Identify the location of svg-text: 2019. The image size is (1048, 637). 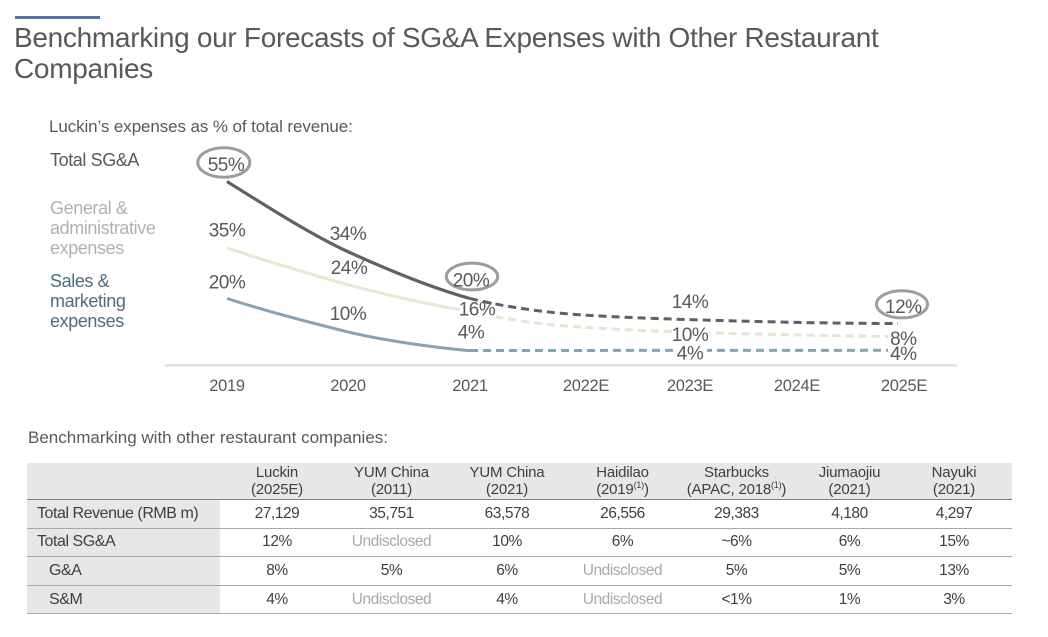
(227, 386).